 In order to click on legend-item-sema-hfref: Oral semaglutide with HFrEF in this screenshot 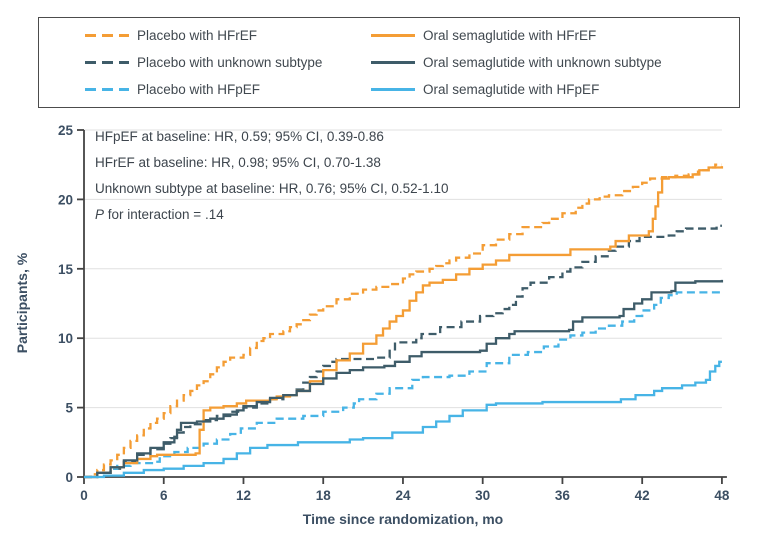, I will do `click(555, 36)`.